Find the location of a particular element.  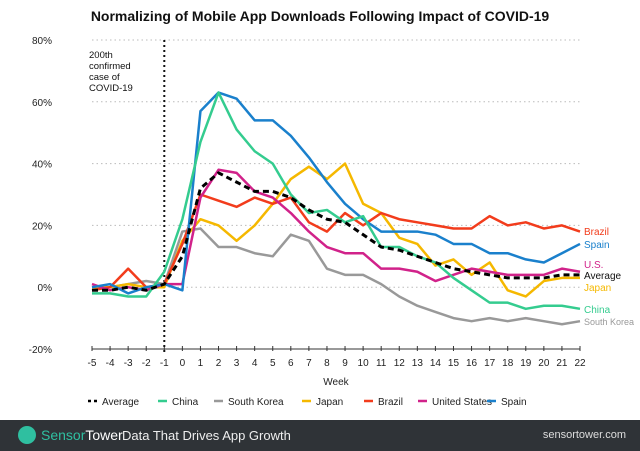

x-tick-label: 3 is located at coordinates (237, 363).